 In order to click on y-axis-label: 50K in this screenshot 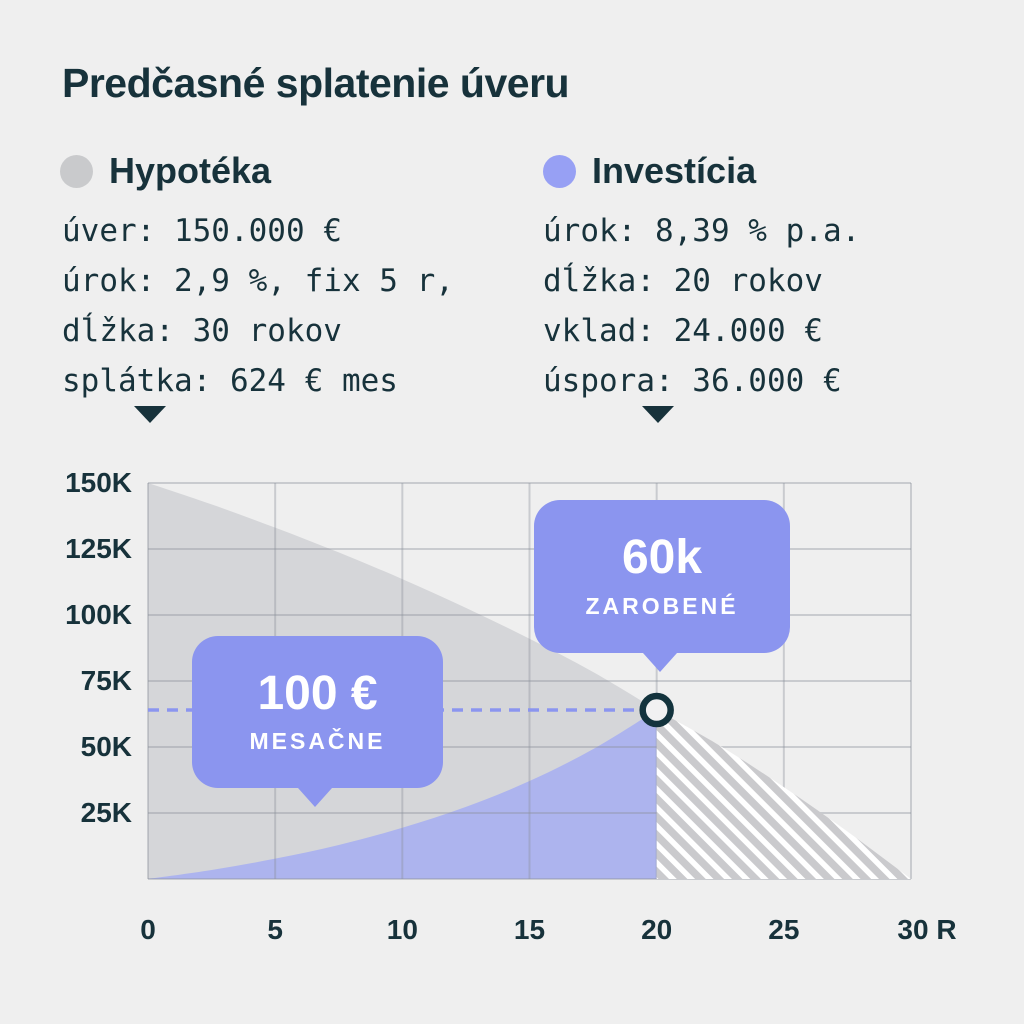, I will do `click(106, 746)`.